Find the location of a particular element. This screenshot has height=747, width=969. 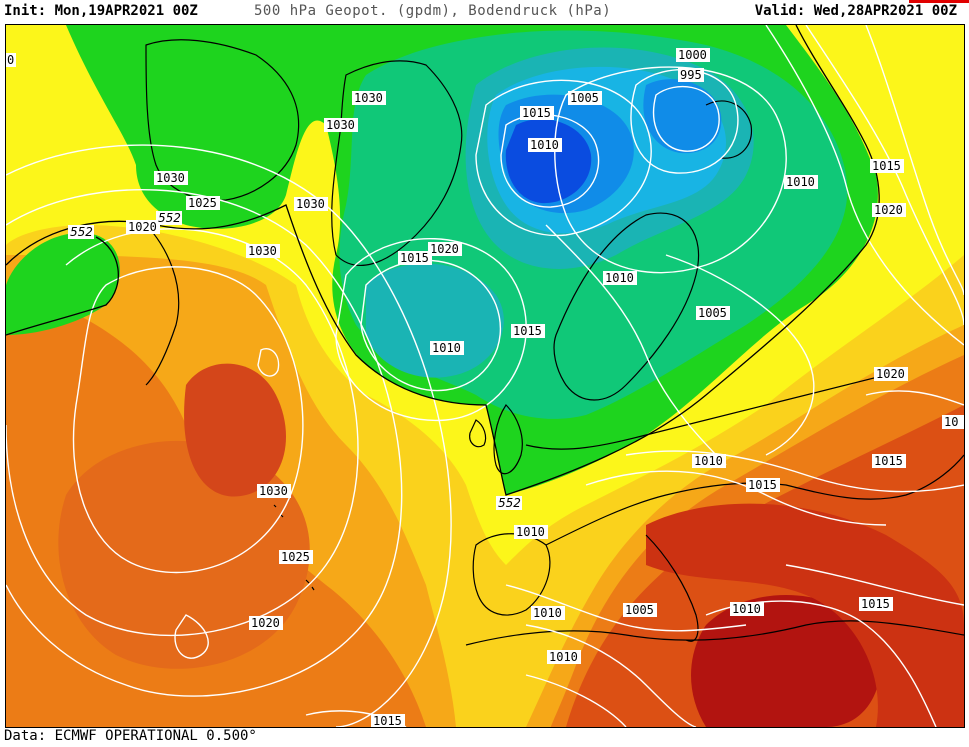

isobar-1015-ne is located at coordinates (884, 175).